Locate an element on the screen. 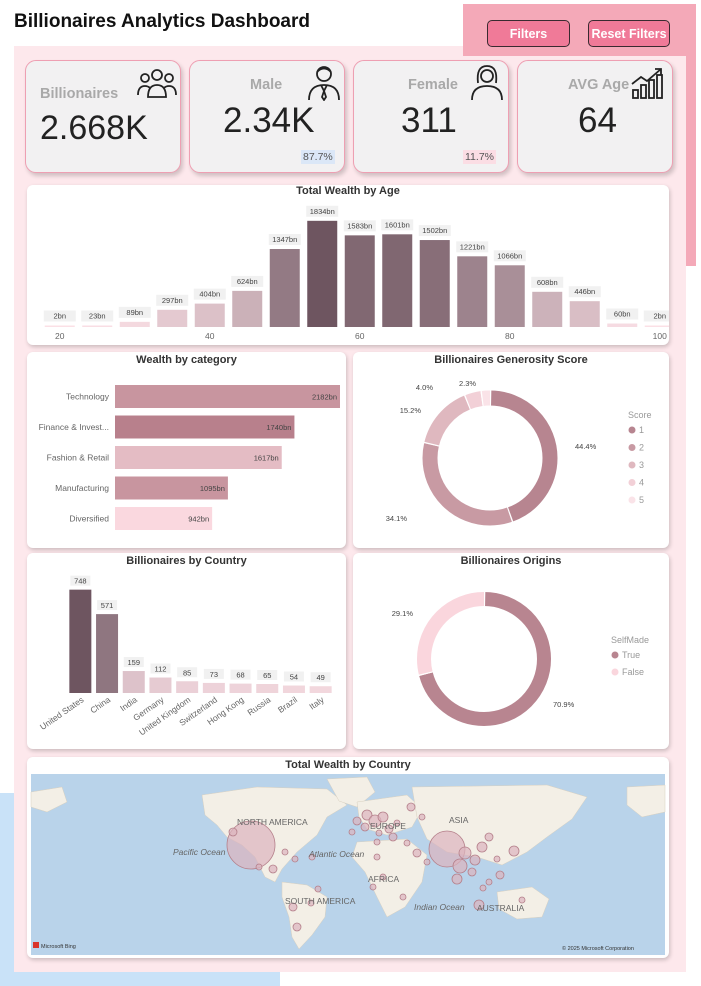 The height and width of the screenshot is (986, 701). businessman-icon is located at coordinates (324, 83).